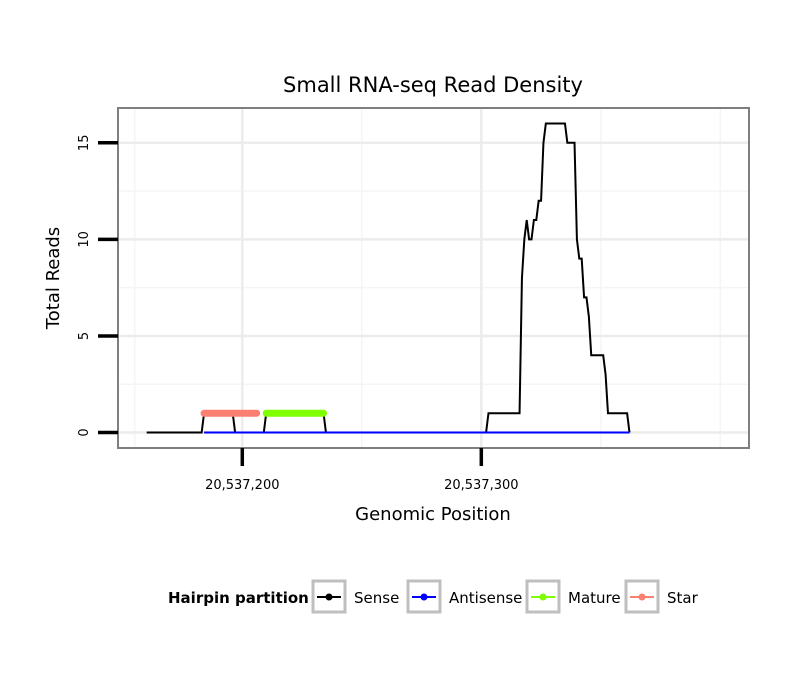  What do you see at coordinates (433, 514) in the screenshot?
I see `x-axis-title: Genomic Position` at bounding box center [433, 514].